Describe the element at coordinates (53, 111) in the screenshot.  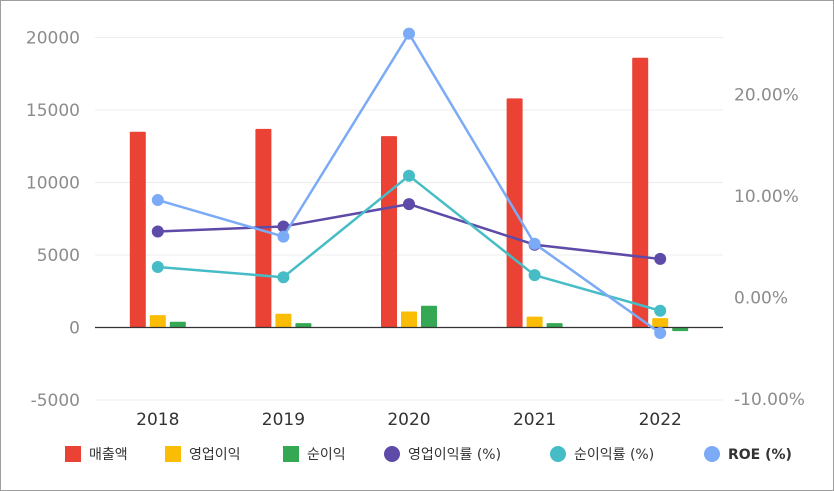
I see `y-left-tick-label: 15000` at that location.